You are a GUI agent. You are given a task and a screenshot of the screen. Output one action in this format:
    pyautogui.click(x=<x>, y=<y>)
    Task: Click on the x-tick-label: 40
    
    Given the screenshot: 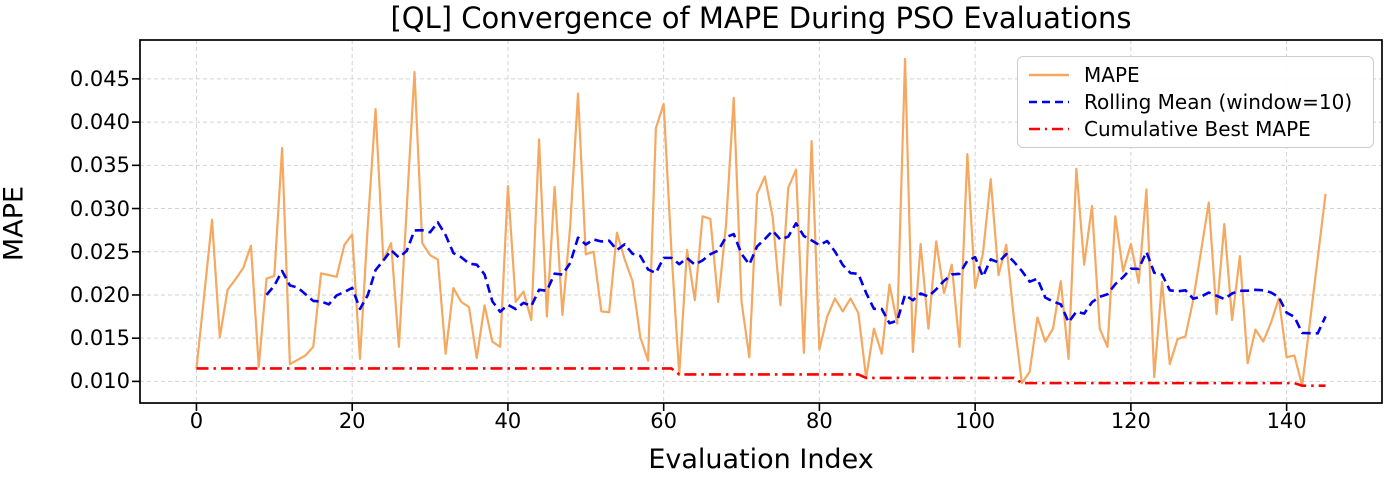 What is the action you would take?
    pyautogui.click(x=508, y=421)
    